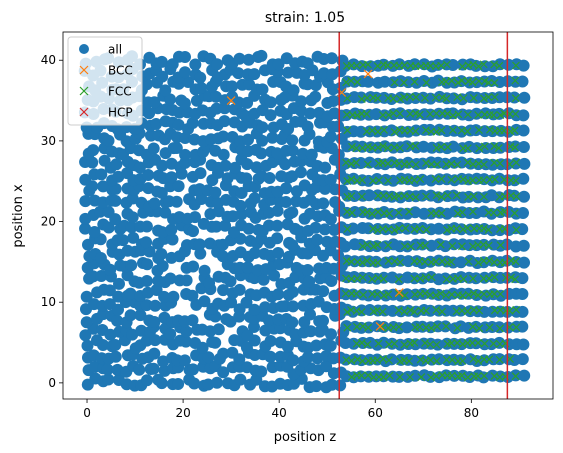 The image size is (563, 453). I want to click on y-tick-label: 40, so click(48, 60).